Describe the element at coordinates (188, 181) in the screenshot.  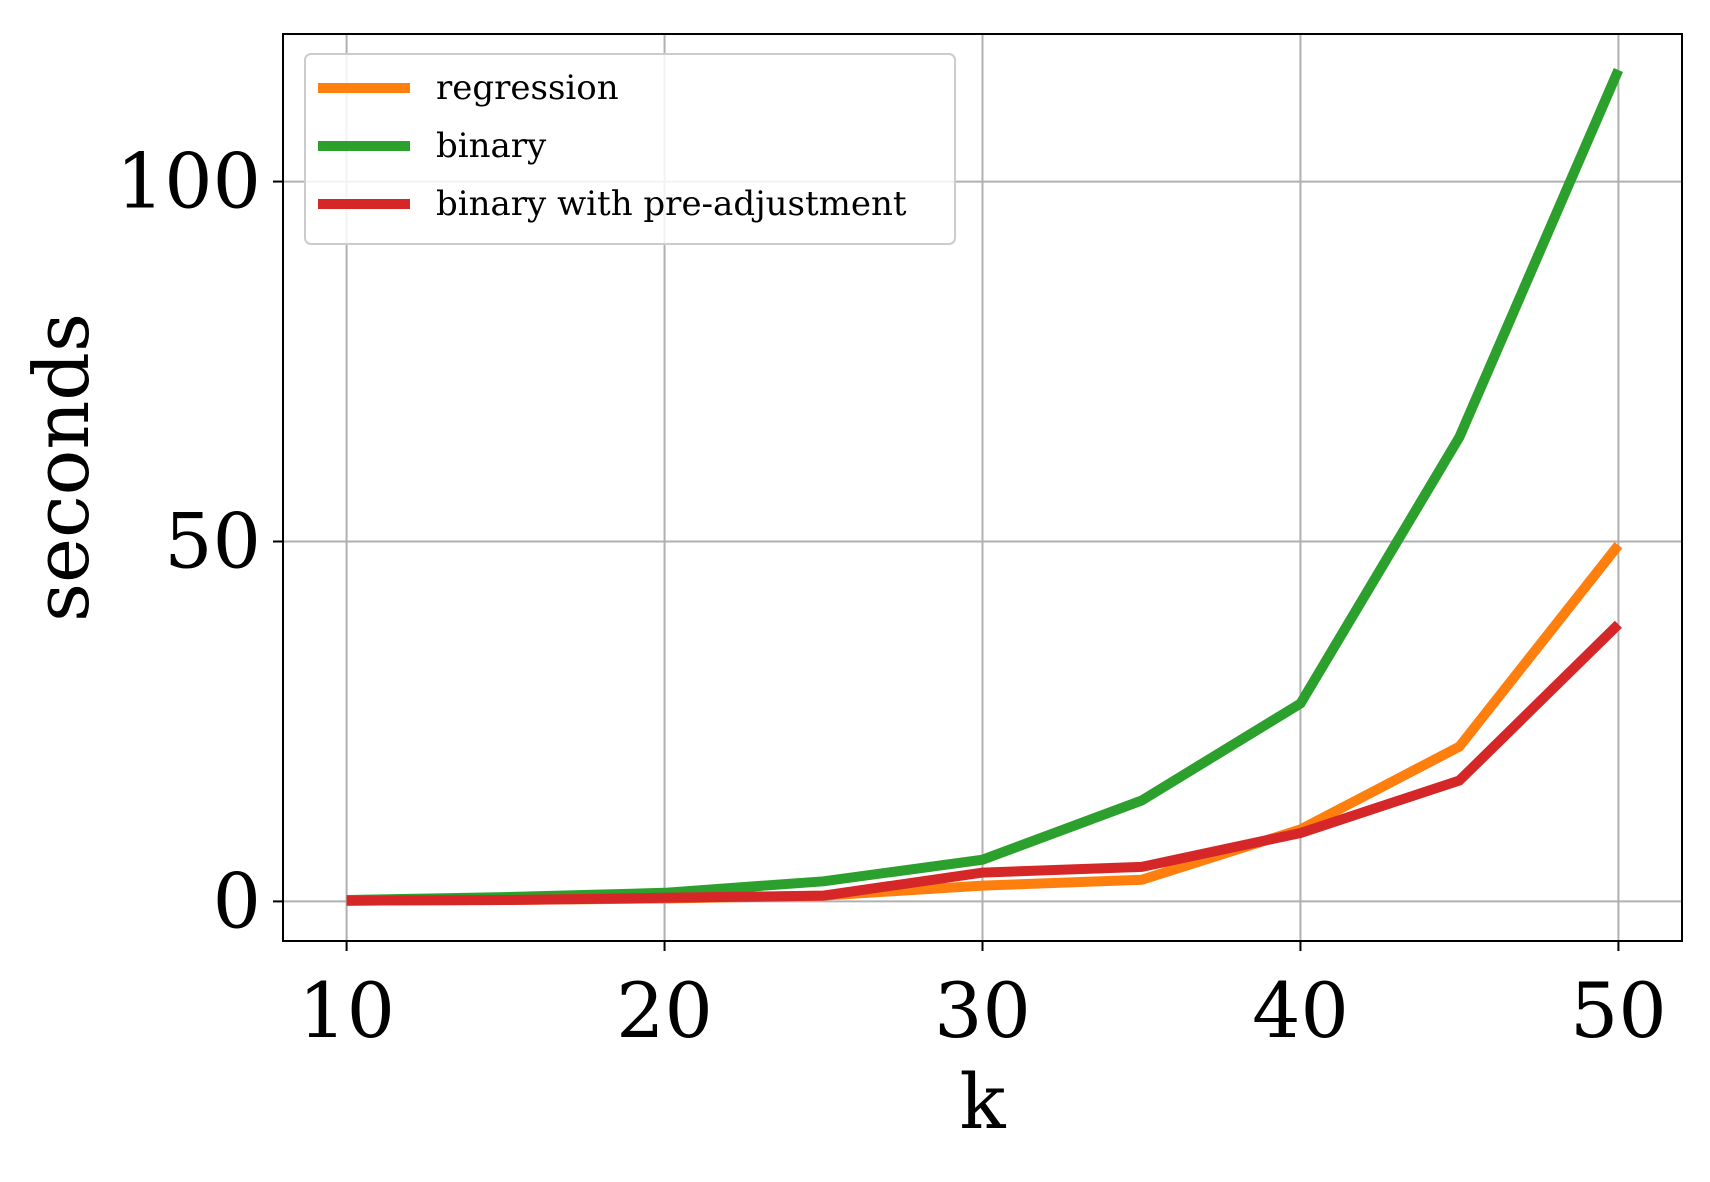
I see `y-tick-label: 100` at that location.